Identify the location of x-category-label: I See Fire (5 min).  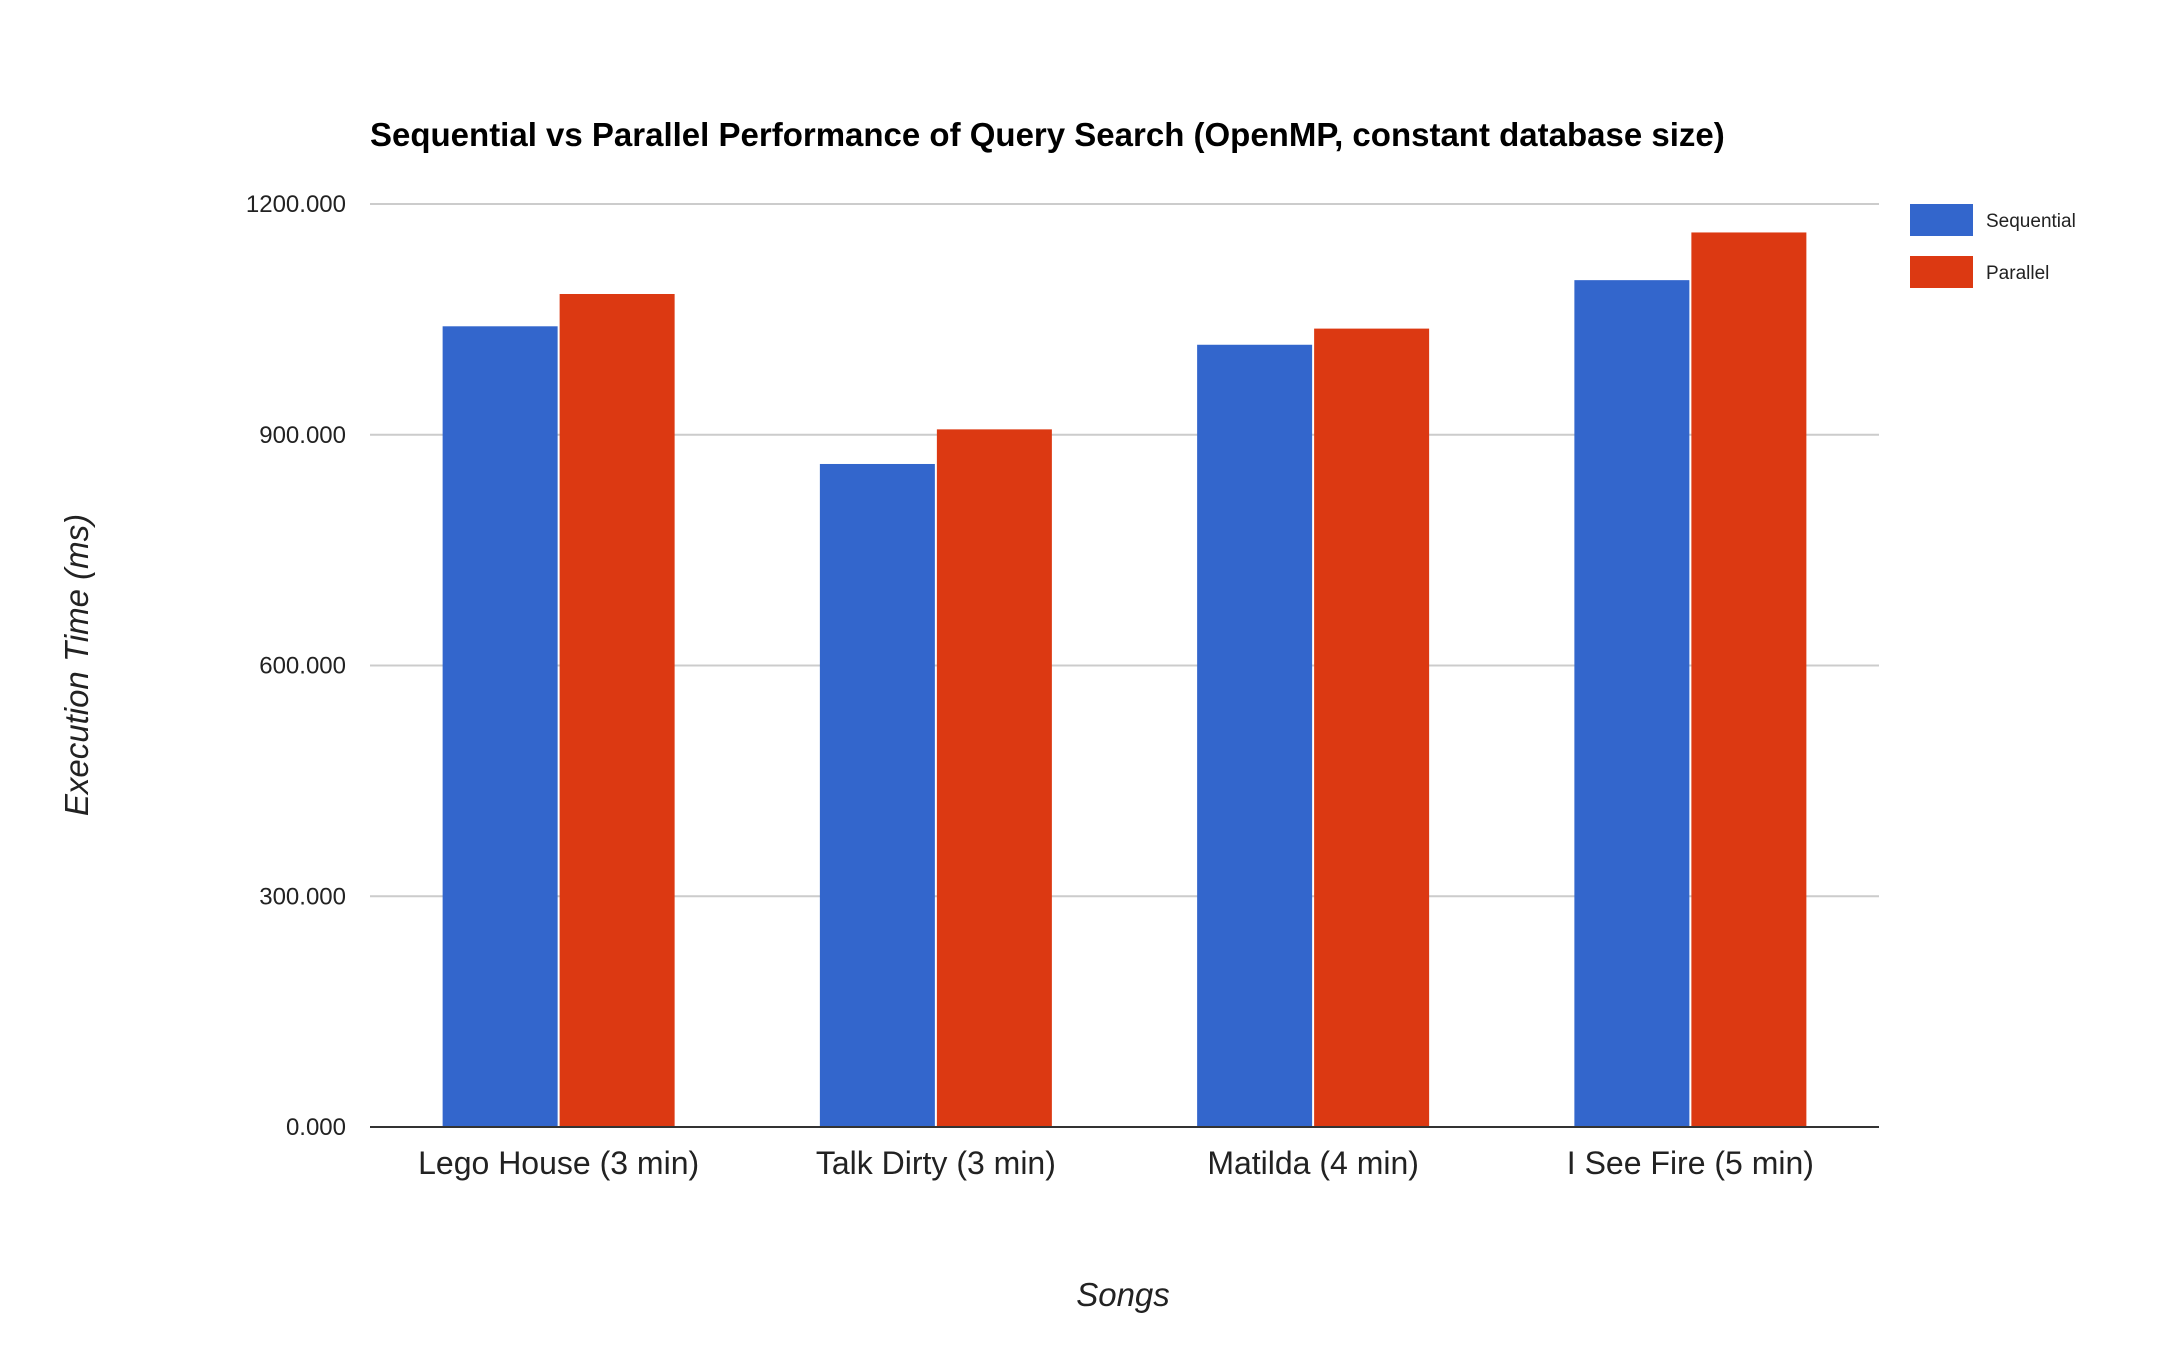
(1690, 1163).